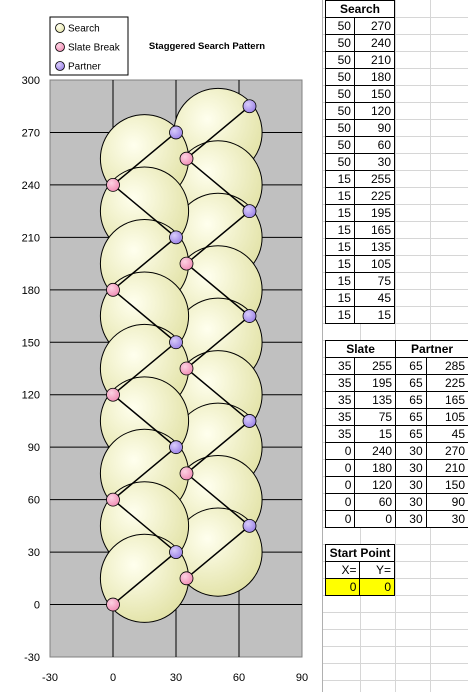 The image size is (468, 692). I want to click on y-tick-label: 60, so click(34, 501).